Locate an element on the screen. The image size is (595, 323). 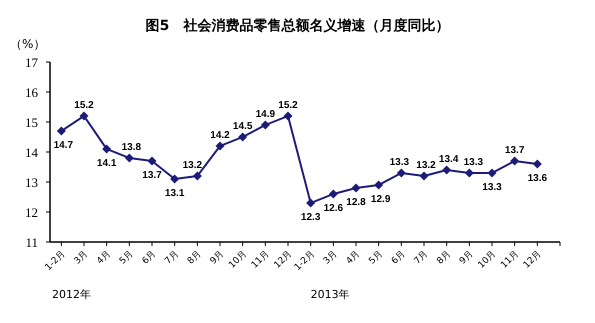
ytick: 11 is located at coordinates (31, 242).